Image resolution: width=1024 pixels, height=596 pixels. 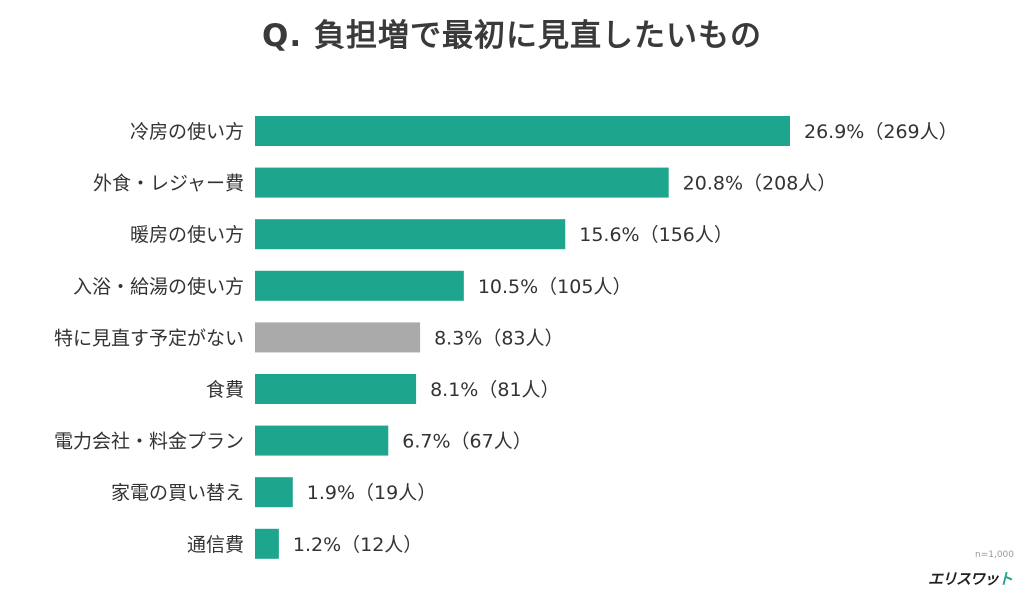 What do you see at coordinates (371, 493) in the screenshot?
I see `value-label: 1.9%（19人）` at bounding box center [371, 493].